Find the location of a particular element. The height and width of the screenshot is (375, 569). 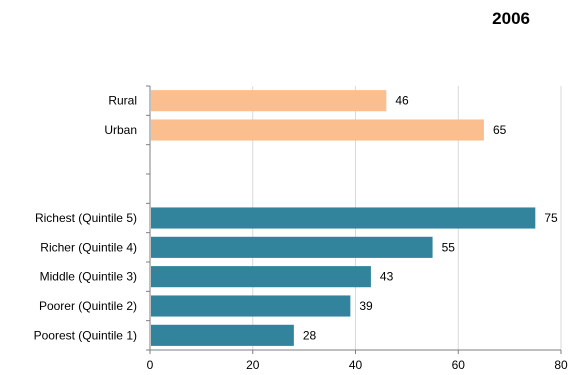

x-tick-label-80: 80 is located at coordinates (561, 365).